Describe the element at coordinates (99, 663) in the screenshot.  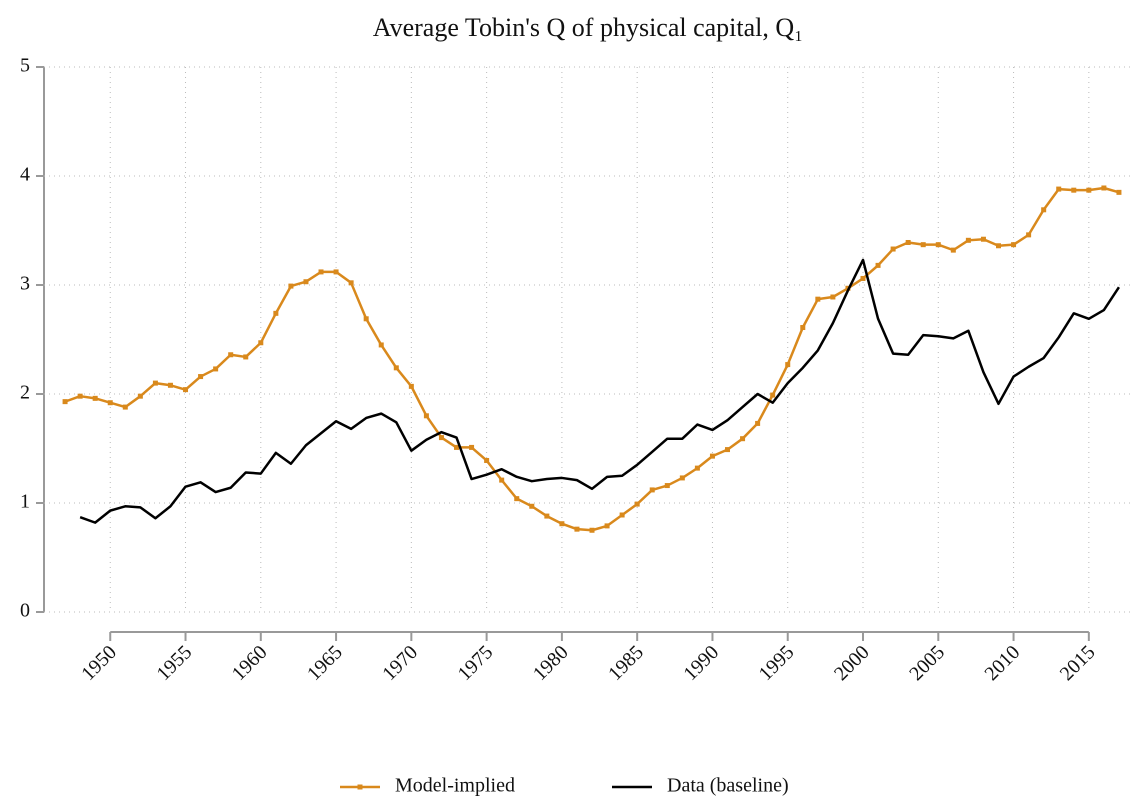
I see `x-tick-label: 1950` at that location.